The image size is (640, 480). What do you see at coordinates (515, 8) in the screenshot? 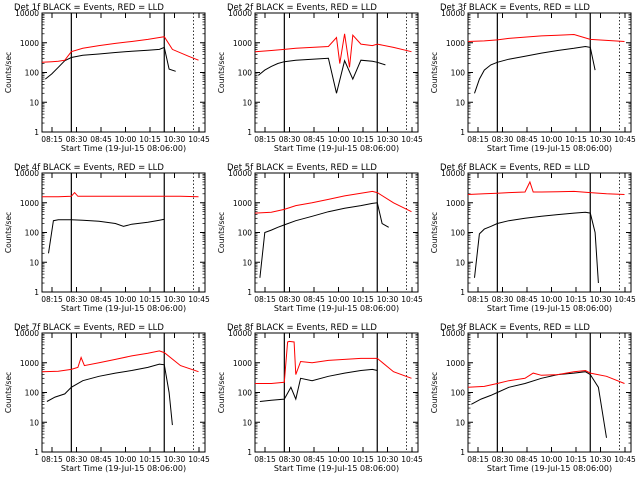
I see `chart-title: Det 3f BLACK = Events, RED = LLD` at bounding box center [515, 8].